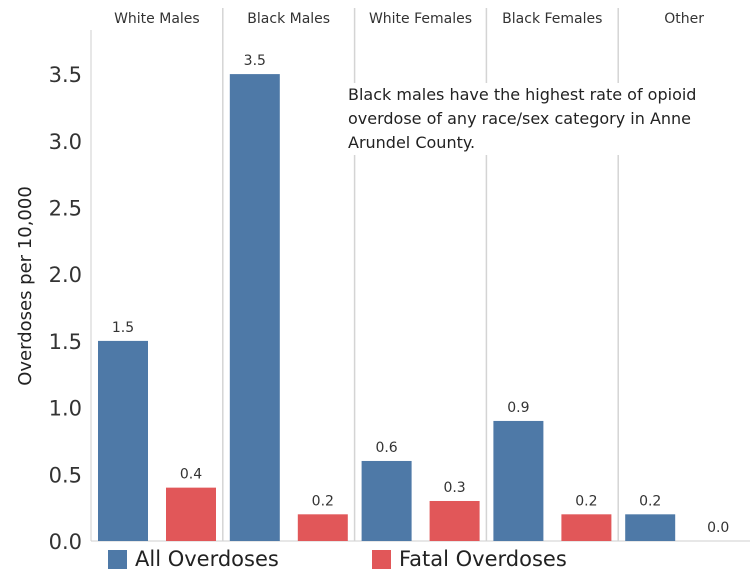 Image resolution: width=753 pixels, height=575 pixels. Describe the element at coordinates (123, 328) in the screenshot. I see `data-label-all-overdoses: 1.5` at that location.